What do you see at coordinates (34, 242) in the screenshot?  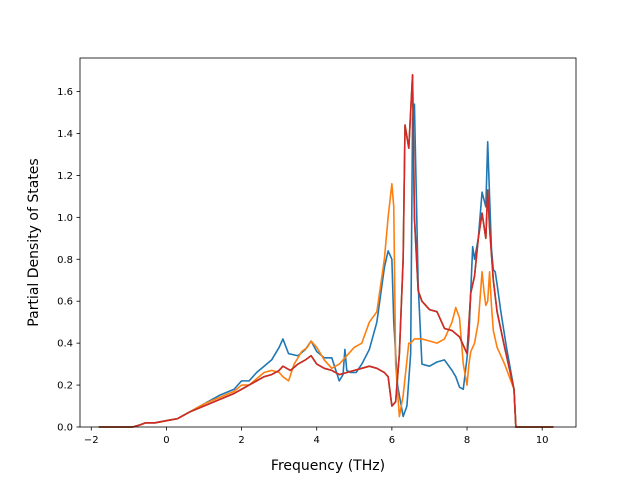 I see `y-axis-label: Partial Density of States` at bounding box center [34, 242].